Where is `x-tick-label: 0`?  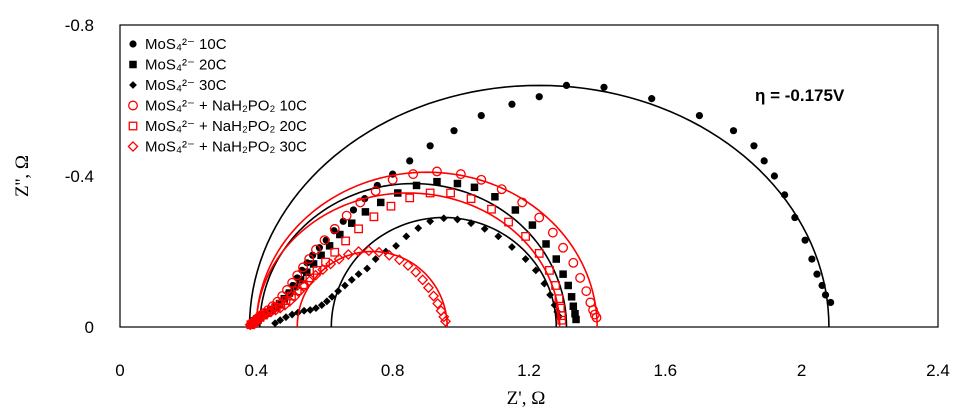
x-tick-label: 0 is located at coordinates (119, 370).